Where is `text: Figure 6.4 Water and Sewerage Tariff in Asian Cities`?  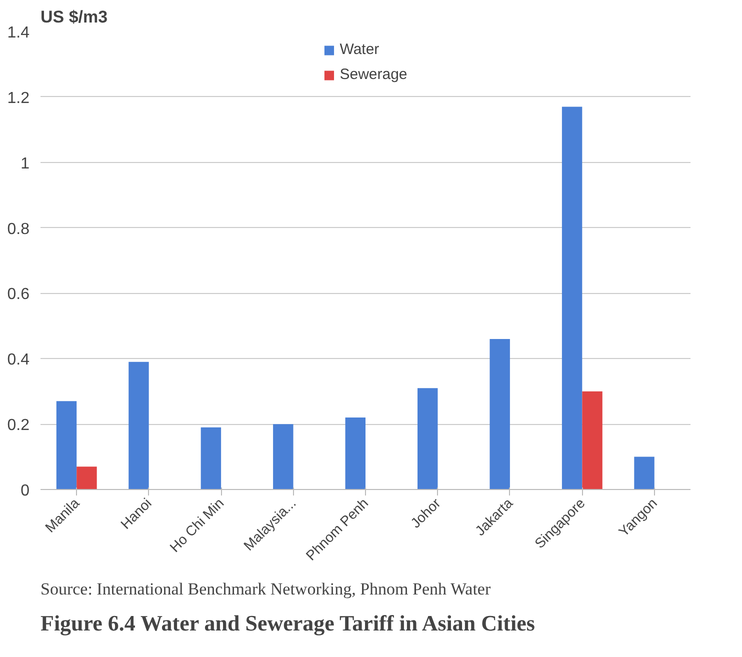 text: Figure 6.4 Water and Sewerage Tariff in Asian Cities is located at coordinates (288, 623).